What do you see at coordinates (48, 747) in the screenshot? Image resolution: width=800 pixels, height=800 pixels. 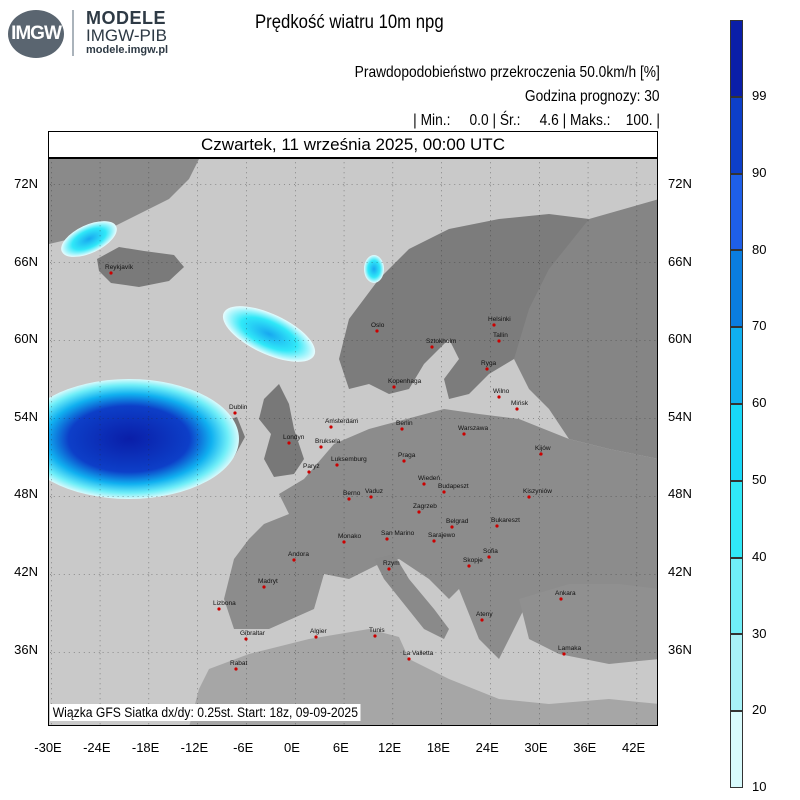 I see `lon-label: -30E` at bounding box center [48, 747].